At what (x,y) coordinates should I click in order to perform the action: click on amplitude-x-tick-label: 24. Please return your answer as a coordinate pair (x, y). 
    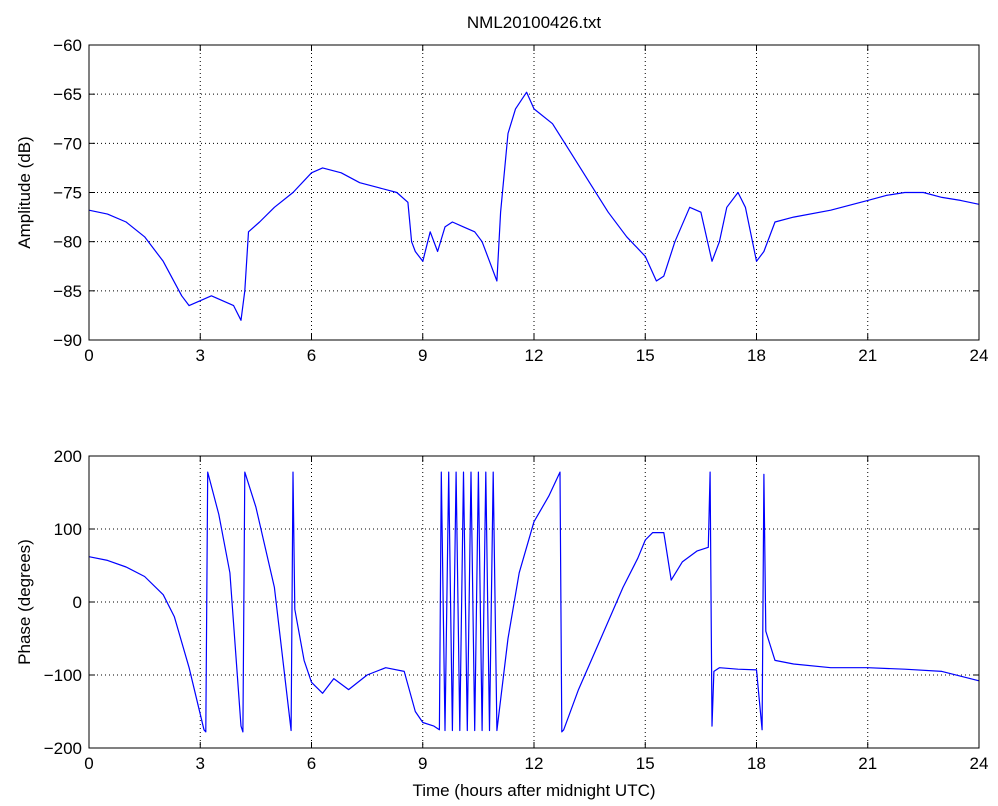
    Looking at the image, I should click on (979, 355).